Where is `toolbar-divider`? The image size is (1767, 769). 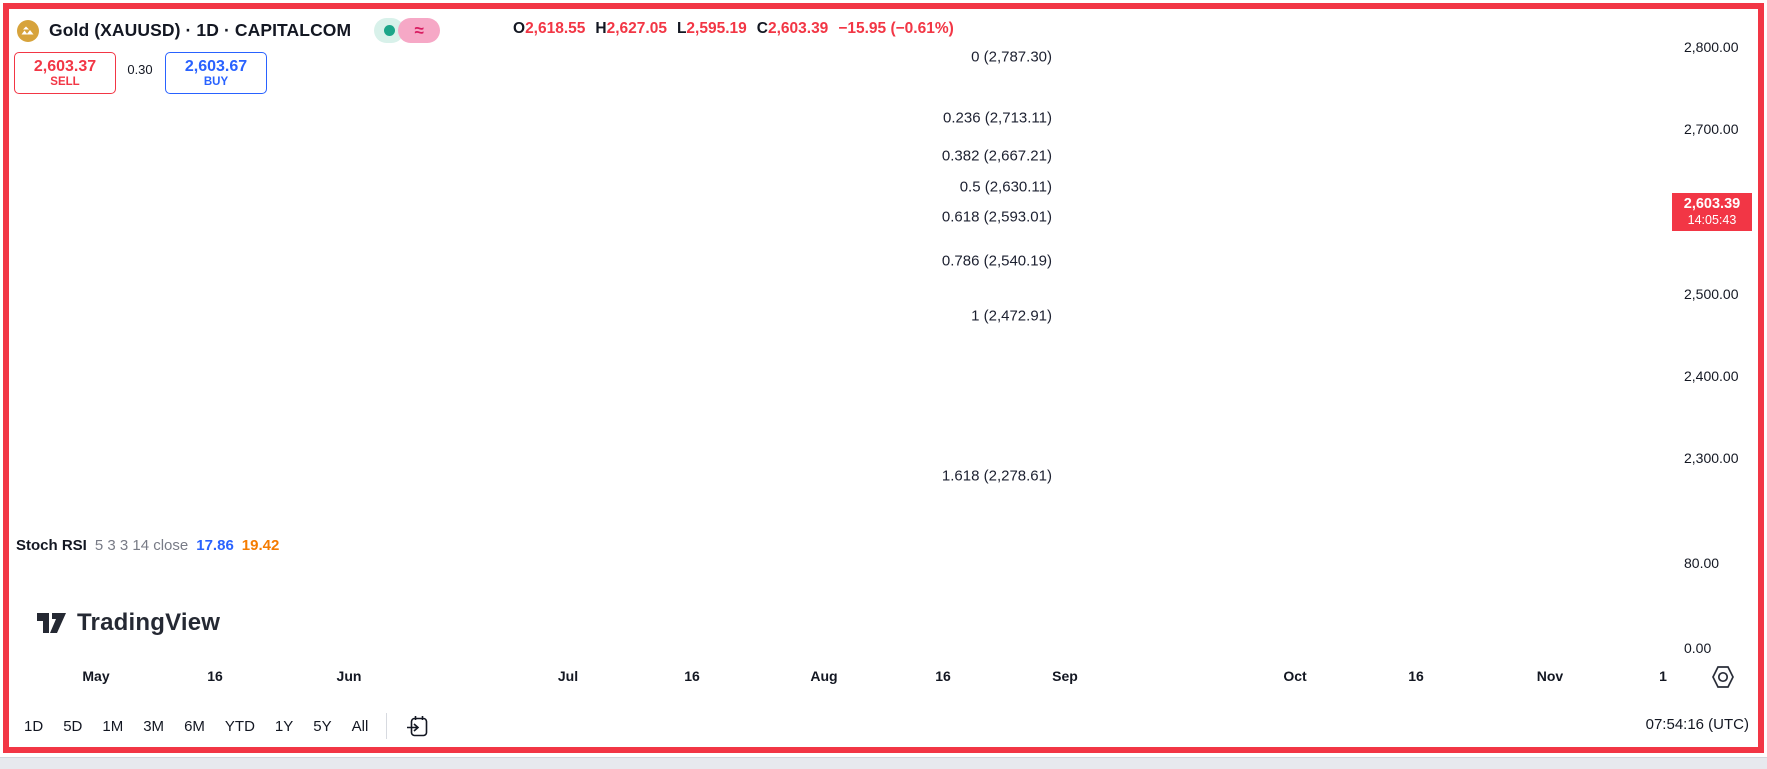
toolbar-divider is located at coordinates (387, 726).